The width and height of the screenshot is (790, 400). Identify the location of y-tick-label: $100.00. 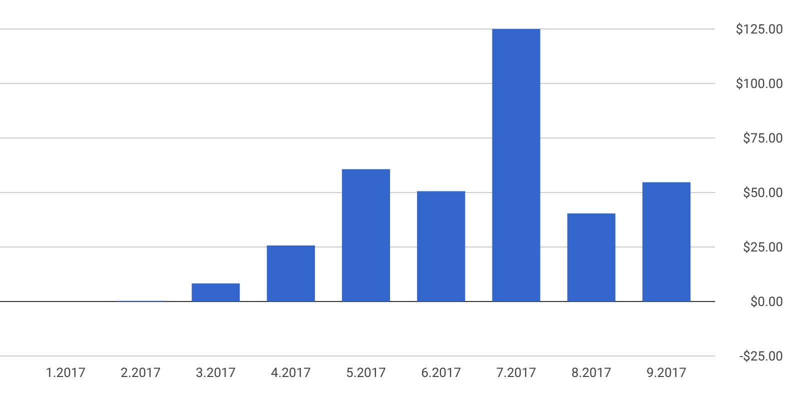
(759, 84).